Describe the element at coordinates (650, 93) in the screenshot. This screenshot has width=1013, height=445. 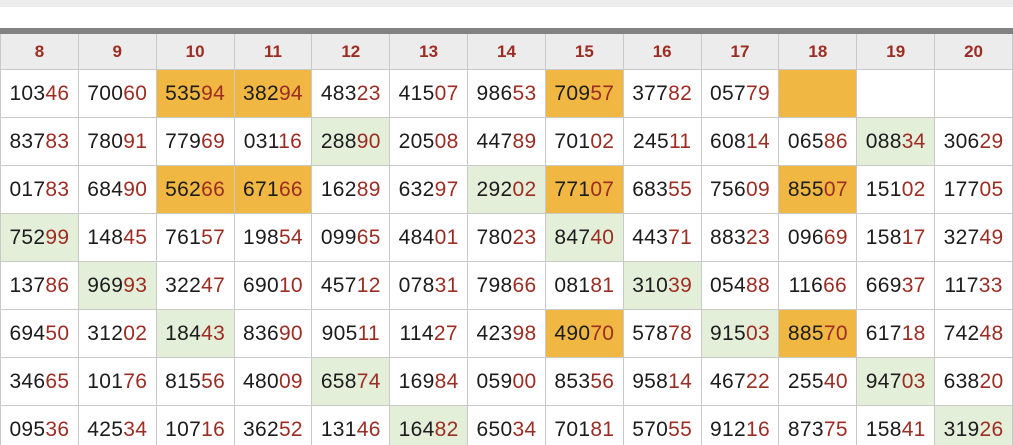
I see `digits-main: 377` at that location.